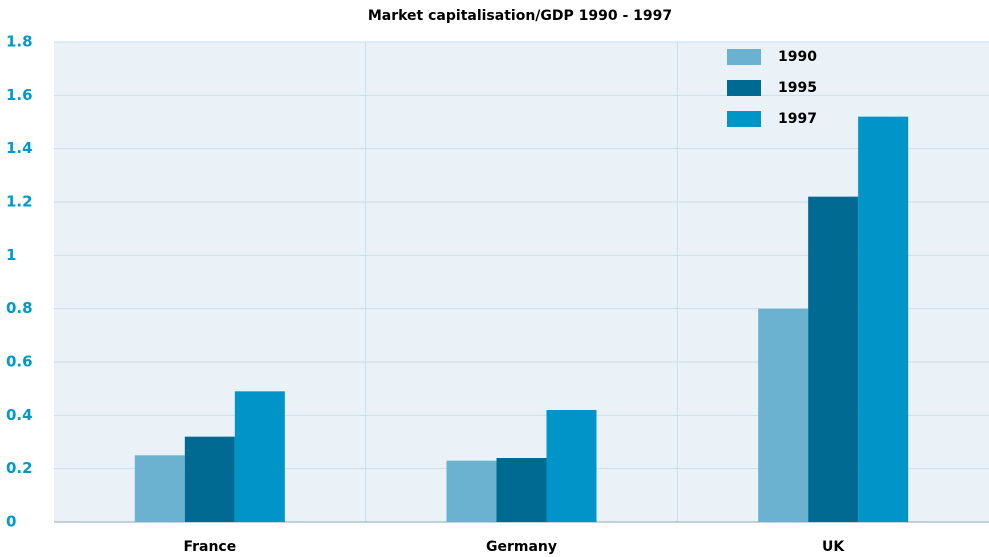 The width and height of the screenshot is (989, 557). Describe the element at coordinates (19, 42) in the screenshot. I see `y-tick-label: 1.8` at that location.